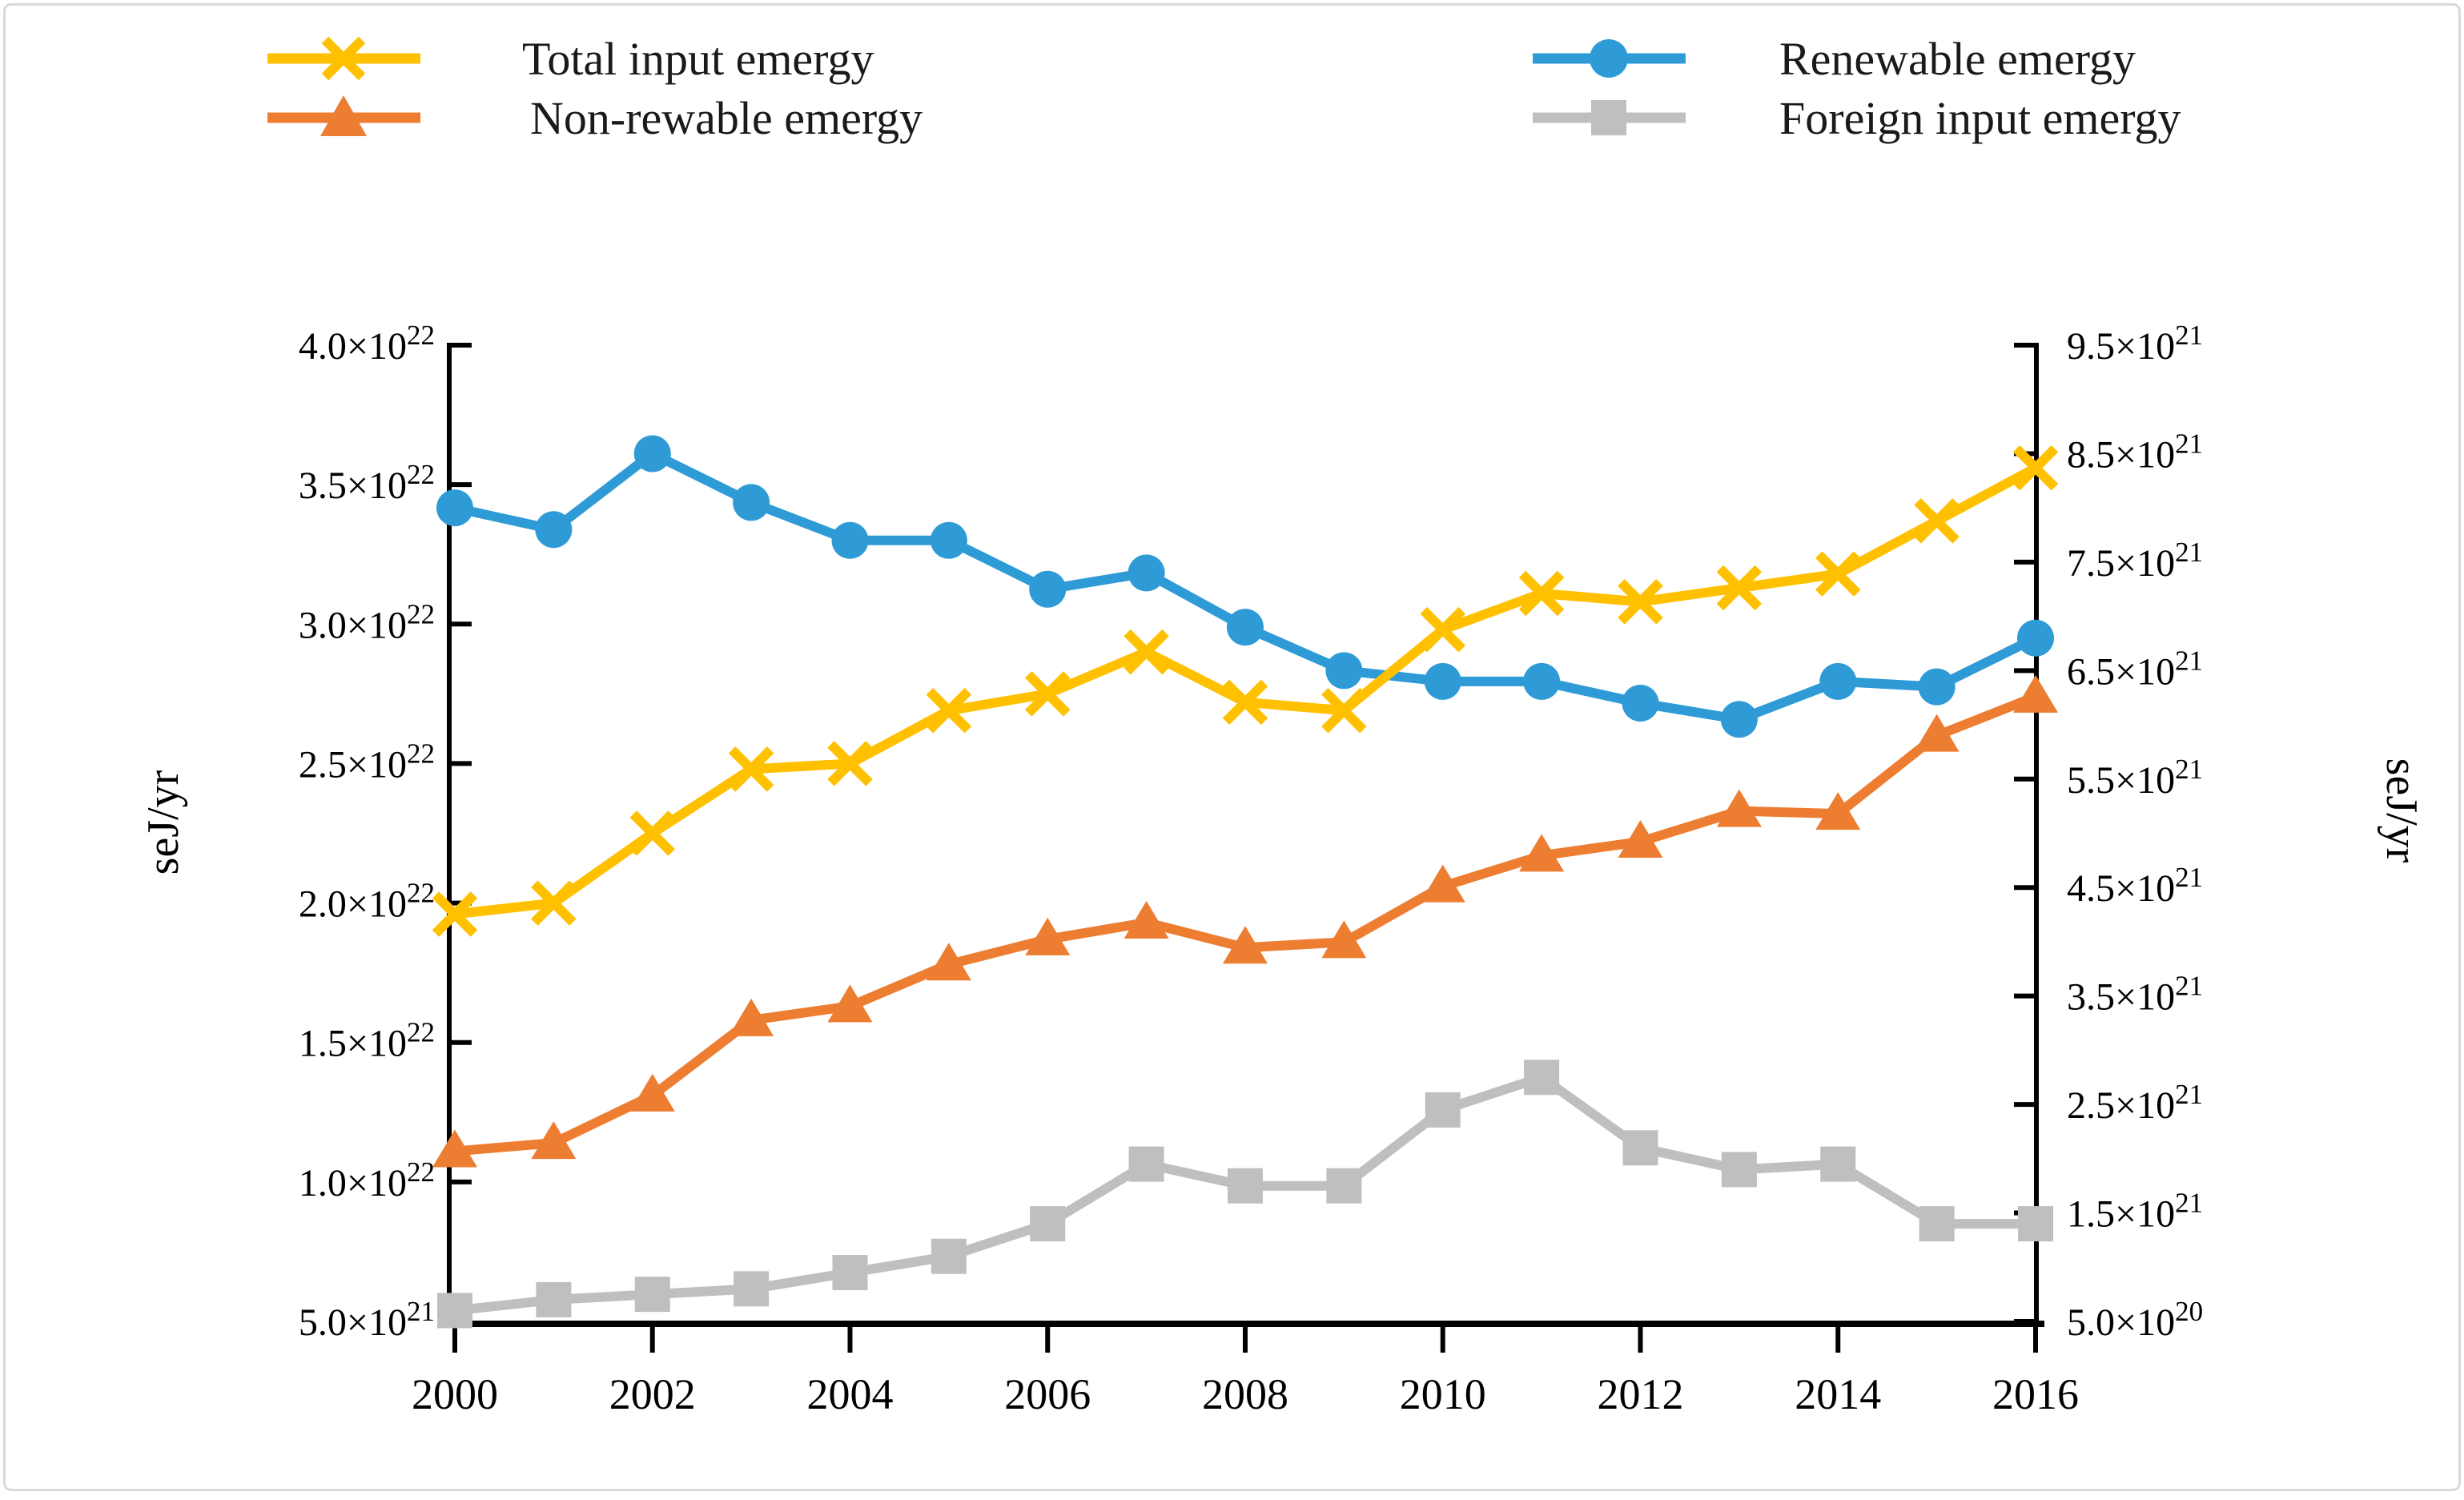 Image resolution: width=2464 pixels, height=1500 pixels. Describe the element at coordinates (367, 1041) in the screenshot. I see `left-axis-tick-label: 1.5×10²²` at that location.